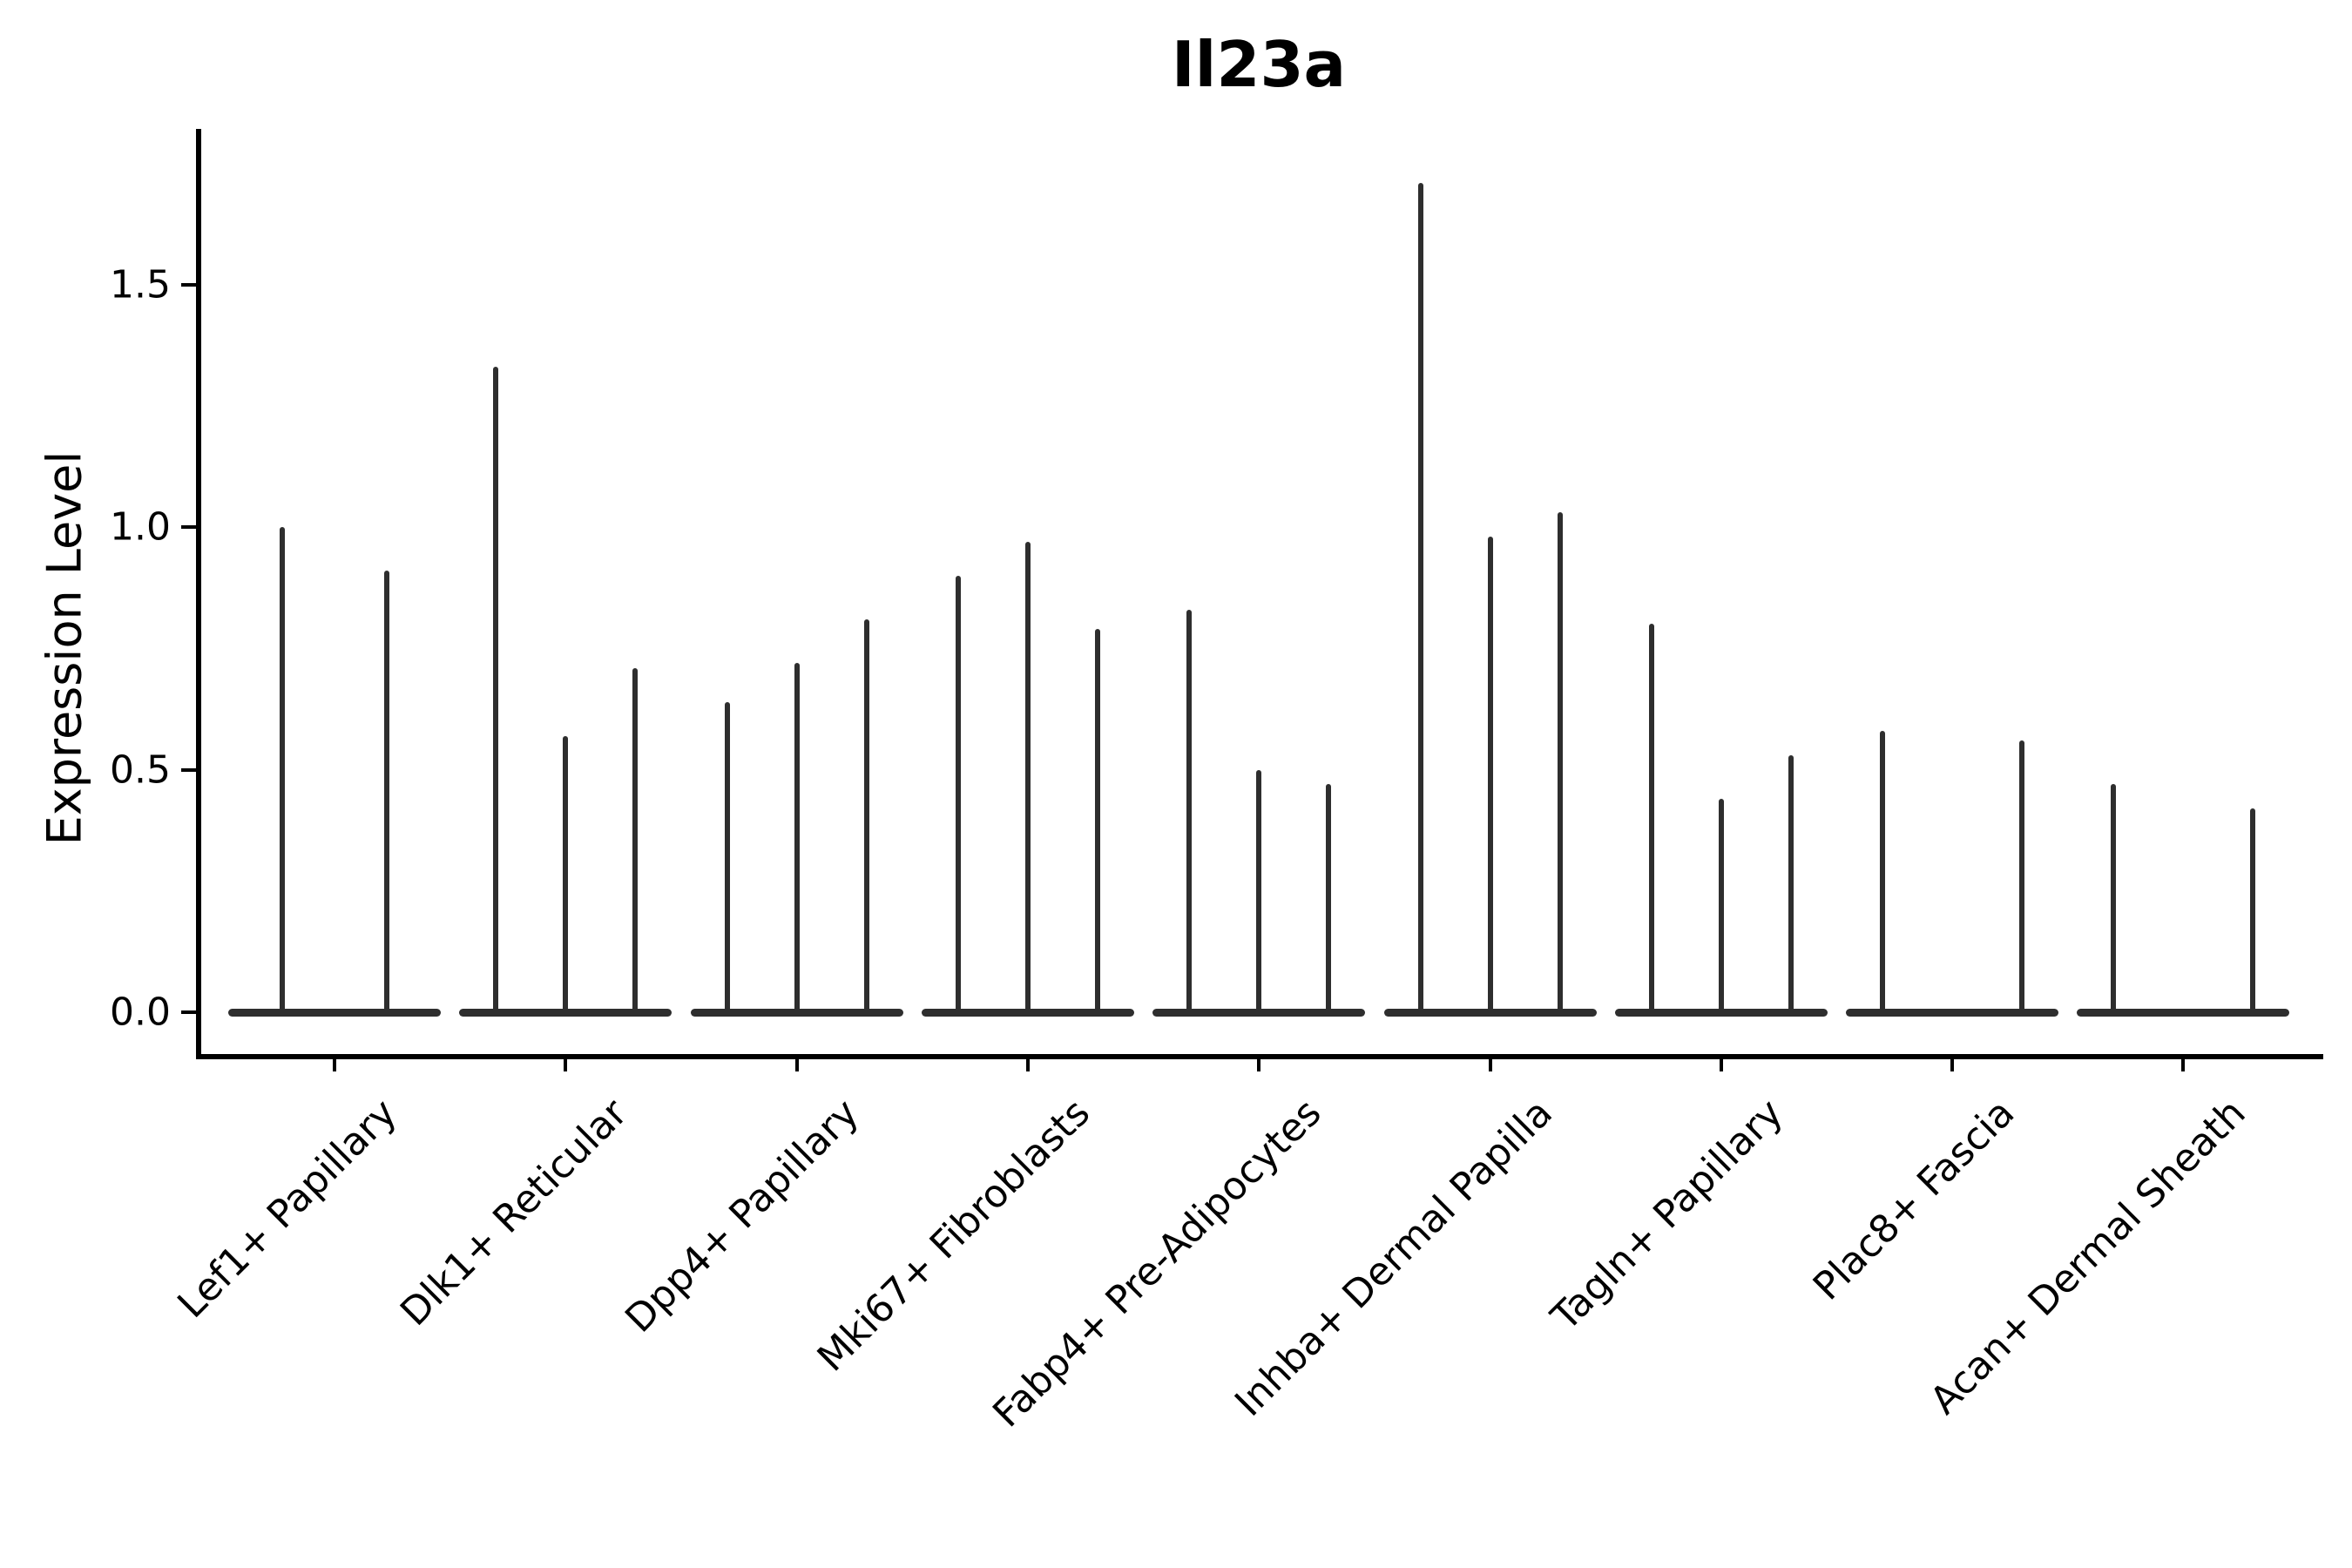  Describe the element at coordinates (140, 769) in the screenshot. I see `y-tick-label: 0.5` at that location.